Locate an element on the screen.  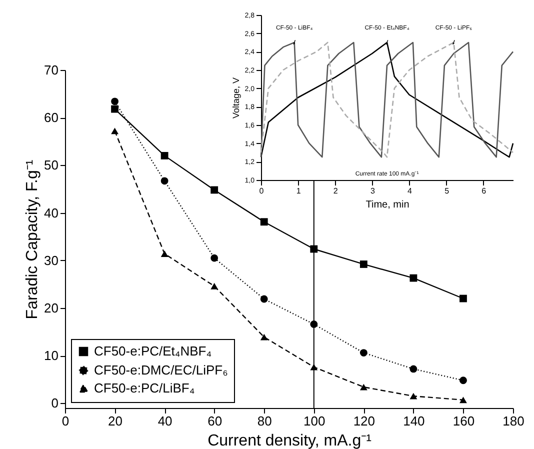
y-tick-label: 20 is located at coordinates (51, 308).